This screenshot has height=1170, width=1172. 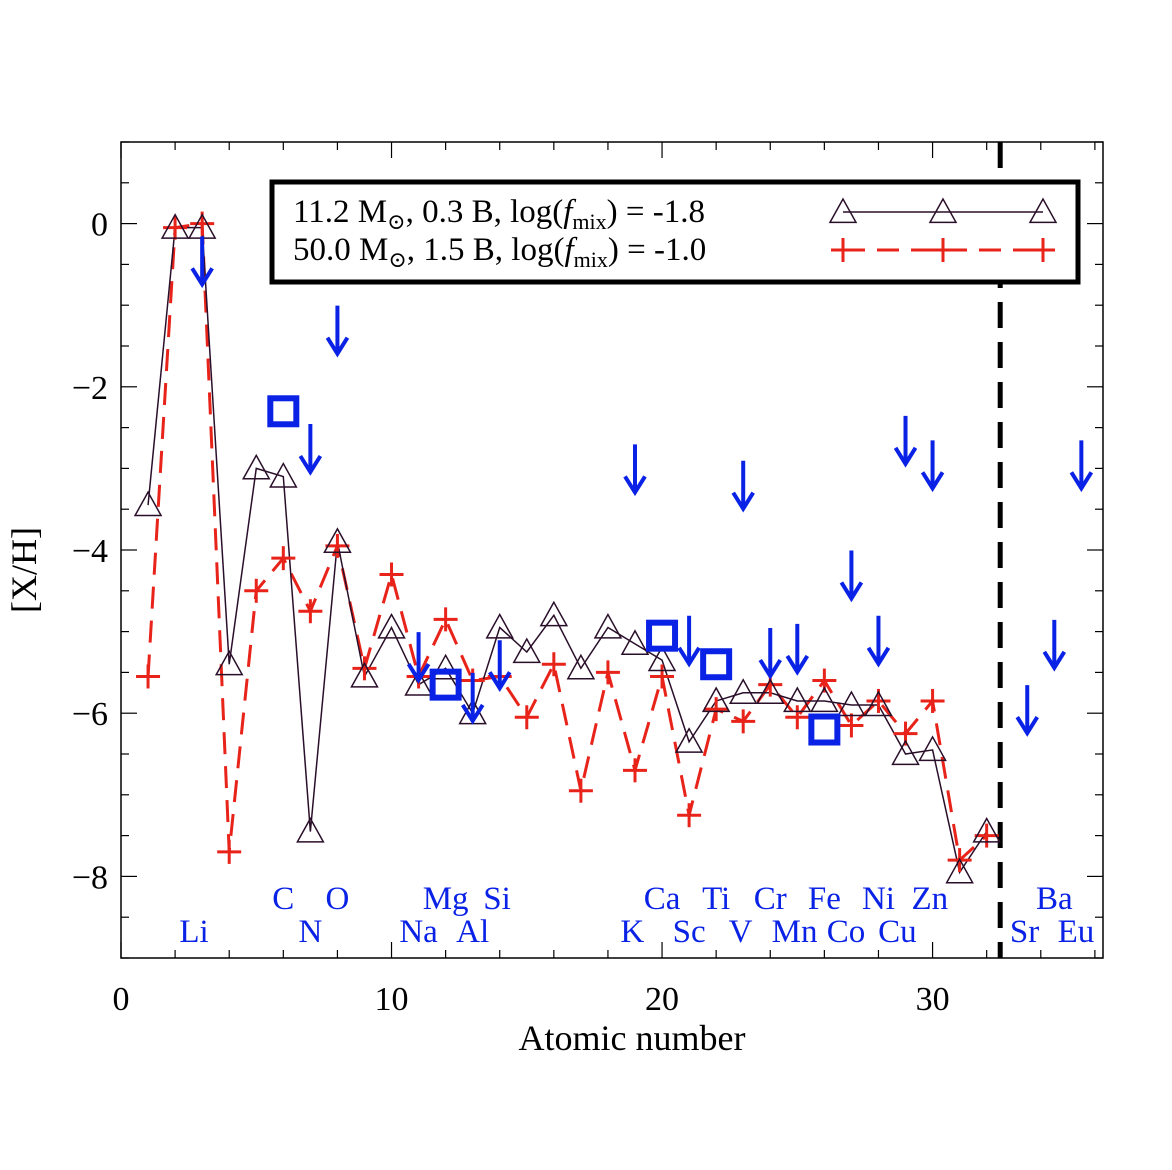 What do you see at coordinates (392, 999) in the screenshot?
I see `x-tick-label: 10` at bounding box center [392, 999].